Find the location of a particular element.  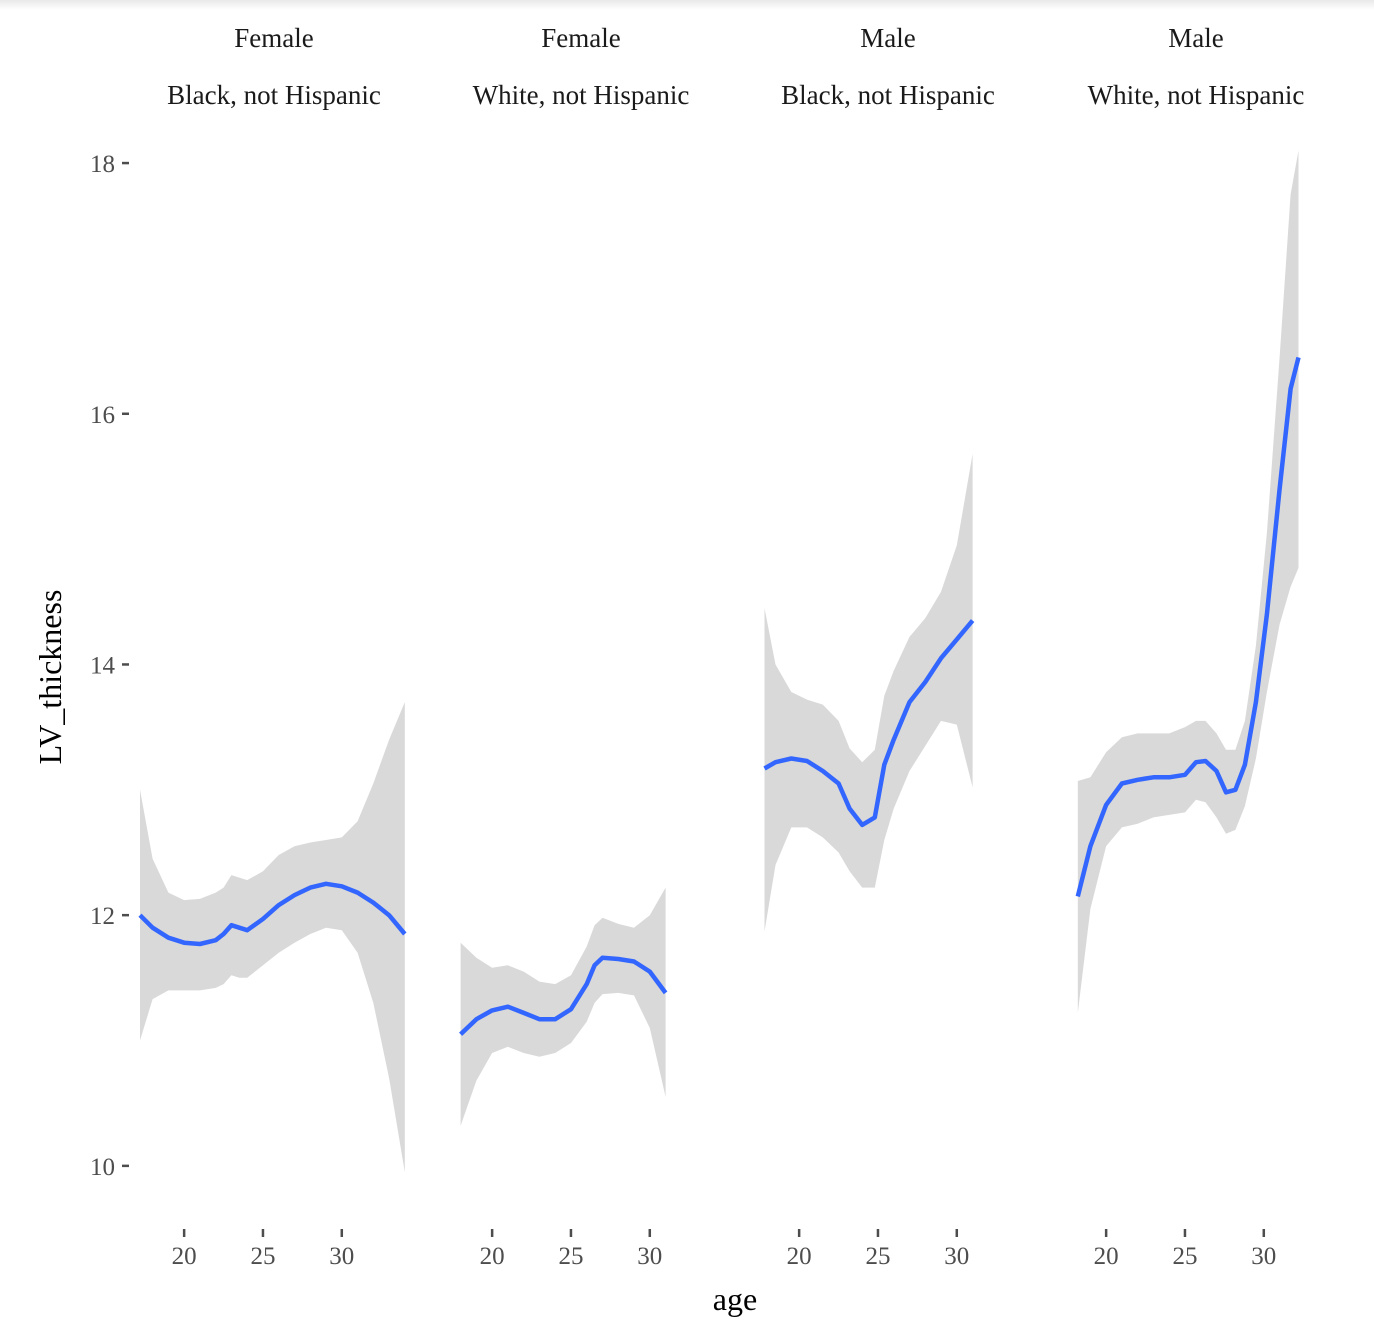

y-tick-label: 16 is located at coordinates (102, 415).